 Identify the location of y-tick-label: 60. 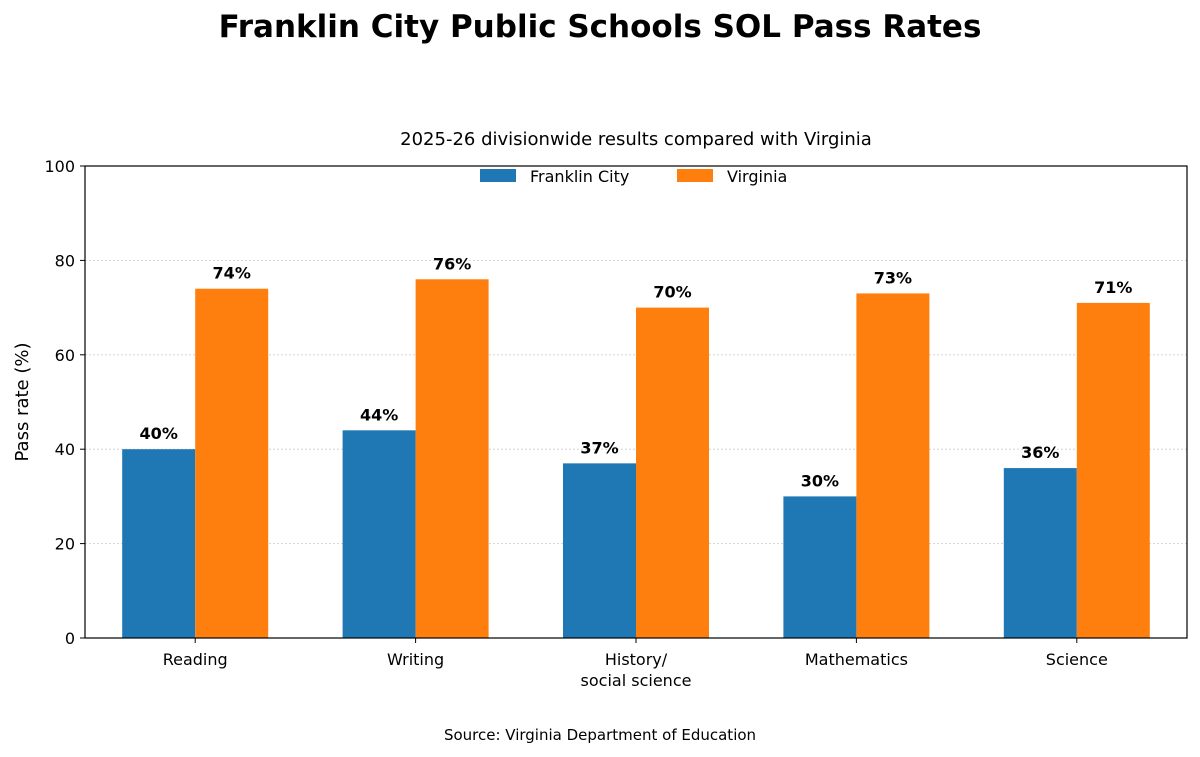
(65, 355).